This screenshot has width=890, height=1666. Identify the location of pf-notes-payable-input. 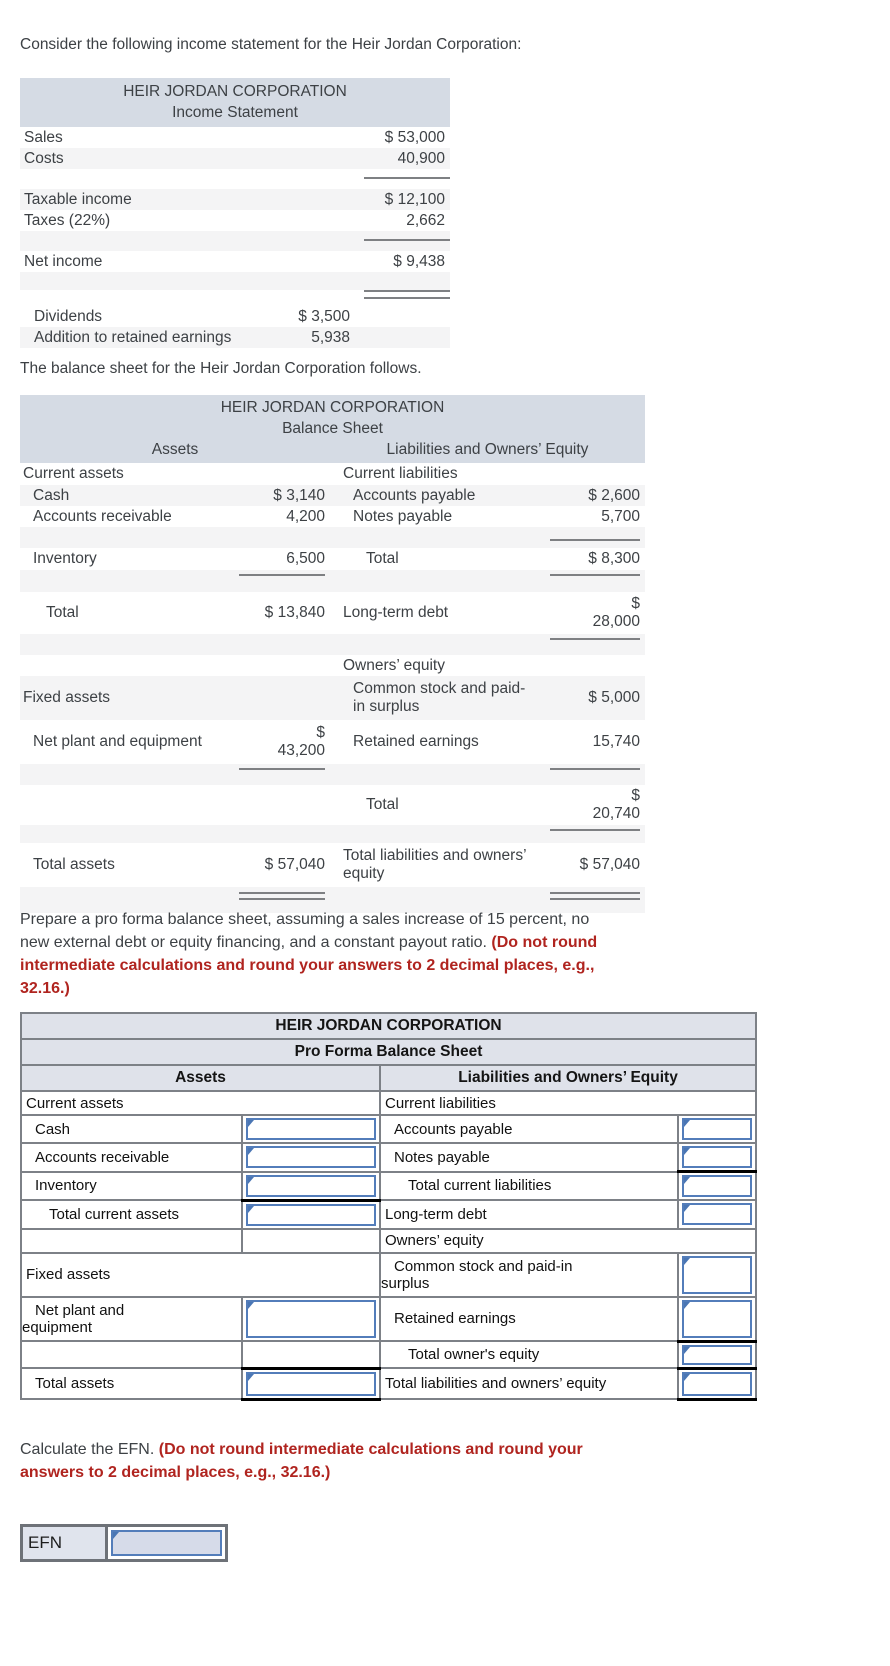
(717, 1157).